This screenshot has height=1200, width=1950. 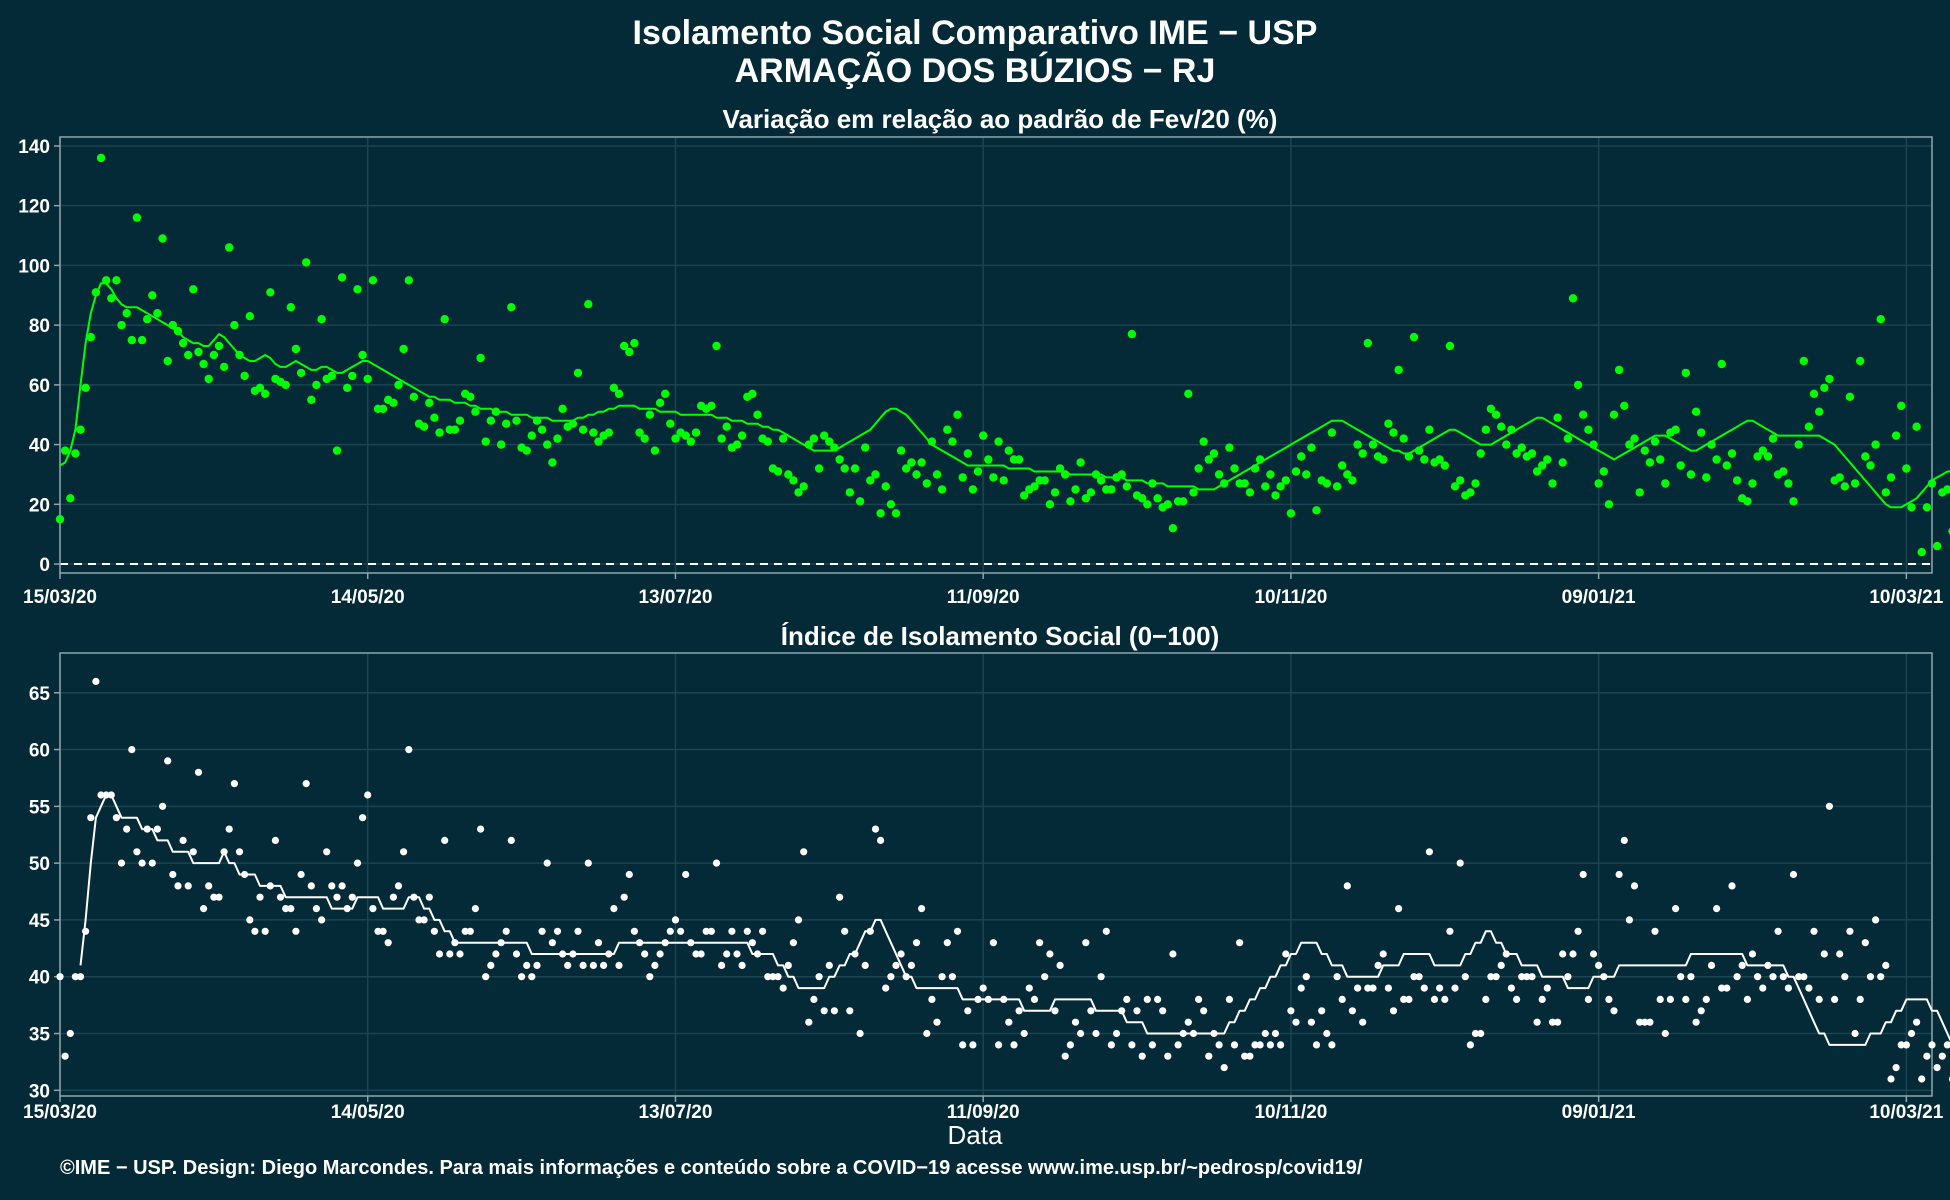 I want to click on chart-subtitle: ARMAÇÃO DOS BÚZIOS − RJ, so click(x=975, y=71).